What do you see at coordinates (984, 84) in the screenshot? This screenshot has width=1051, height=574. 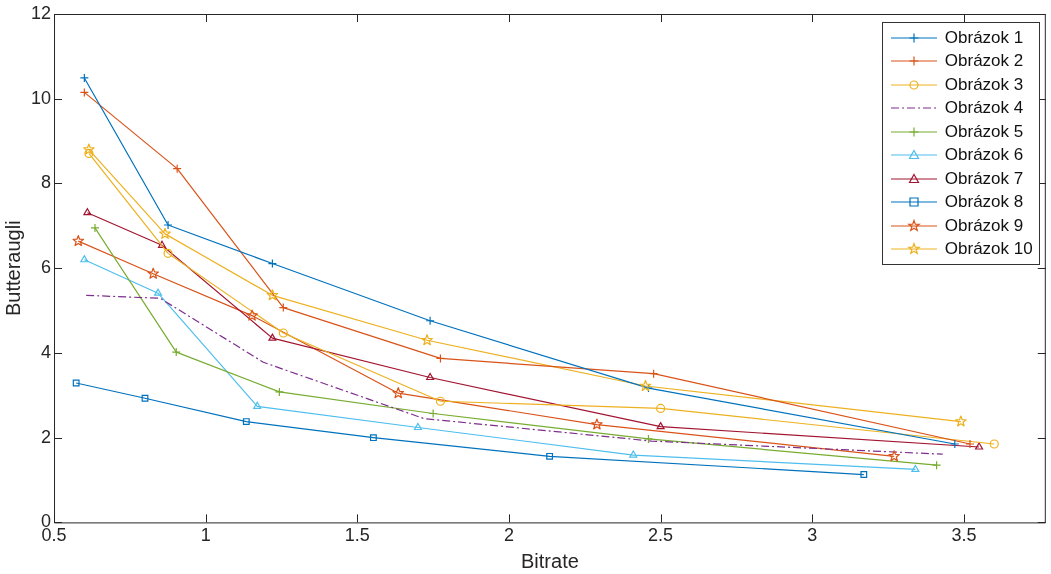 I see `legend-label: Obrázok 3` at bounding box center [984, 84].